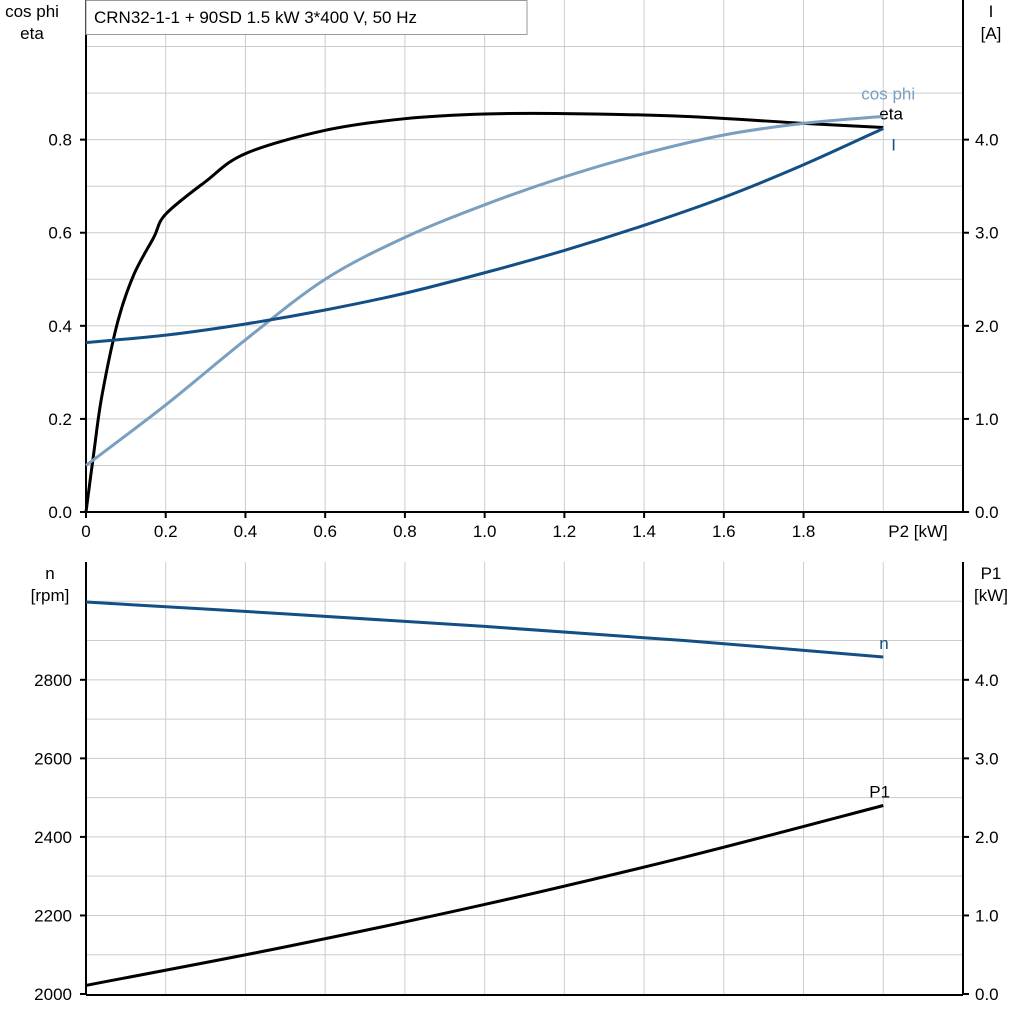 Image resolution: width=1024 pixels, height=1024 pixels. What do you see at coordinates (891, 114) in the screenshot?
I see `series-label-eta: eta` at bounding box center [891, 114].